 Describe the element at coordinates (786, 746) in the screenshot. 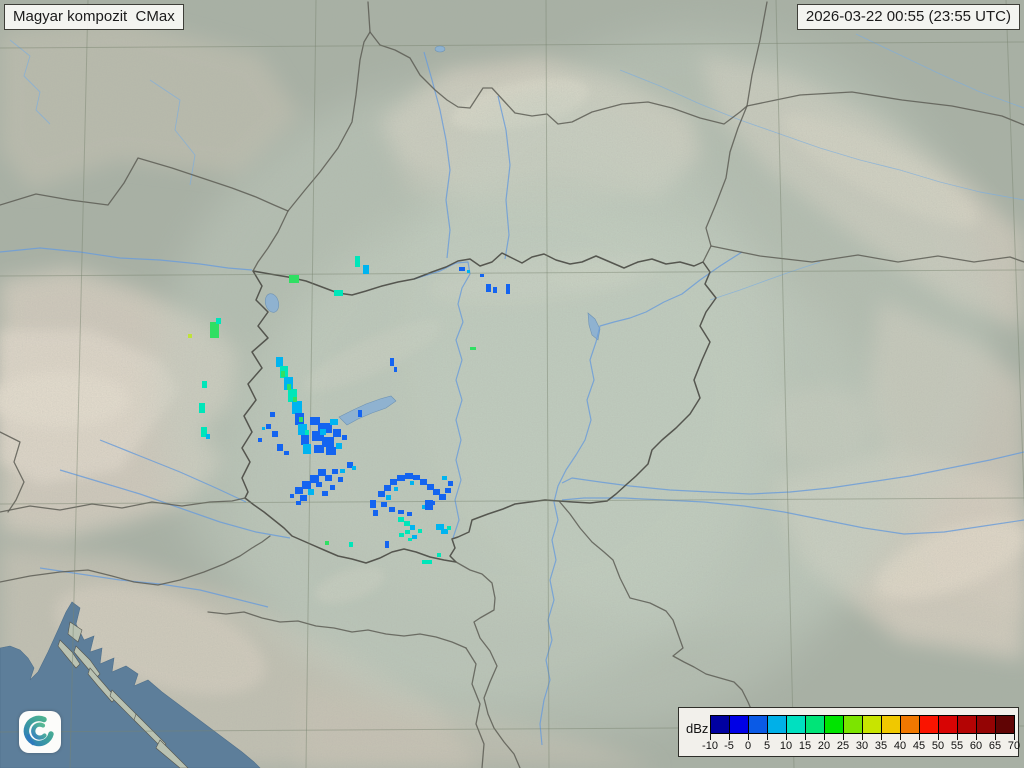

I see `colorbar-tick-label: 10` at that location.